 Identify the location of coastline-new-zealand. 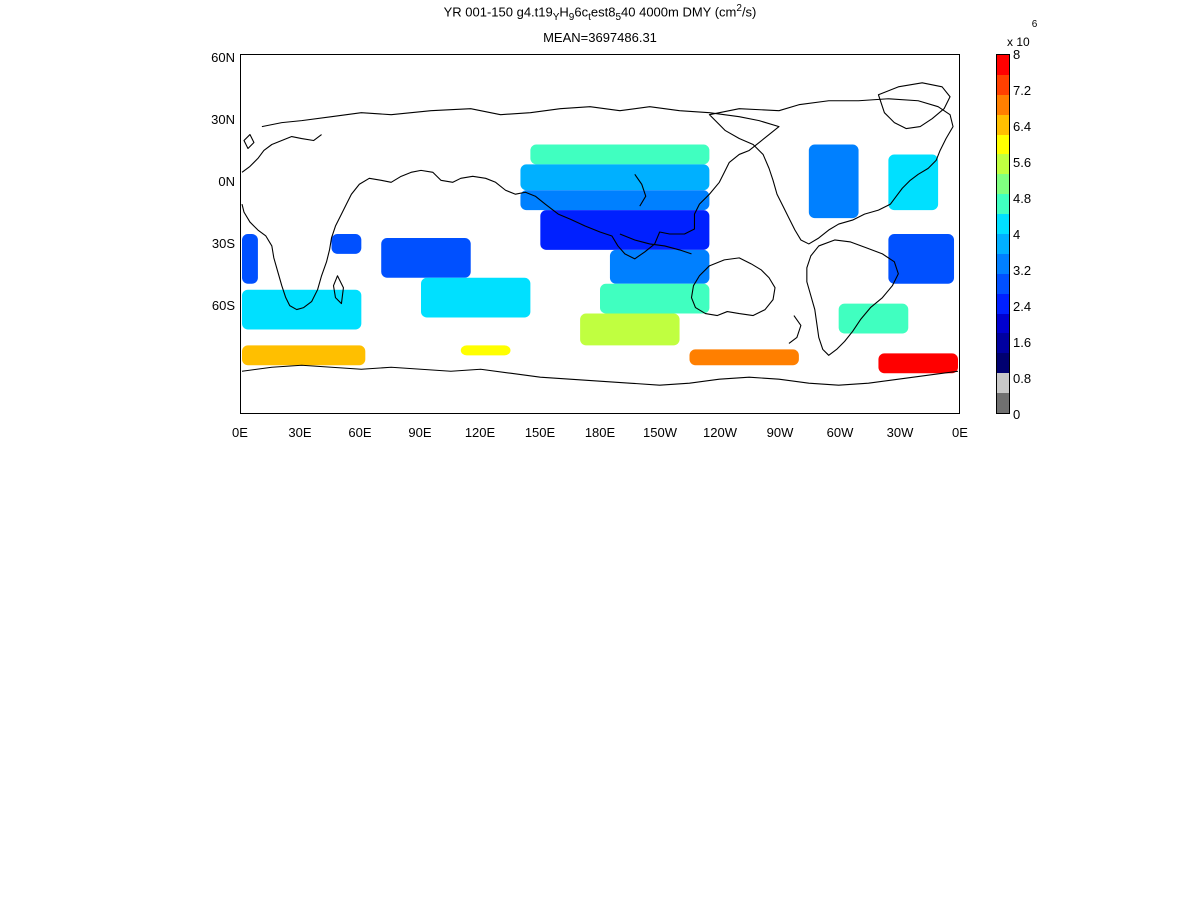
(795, 329).